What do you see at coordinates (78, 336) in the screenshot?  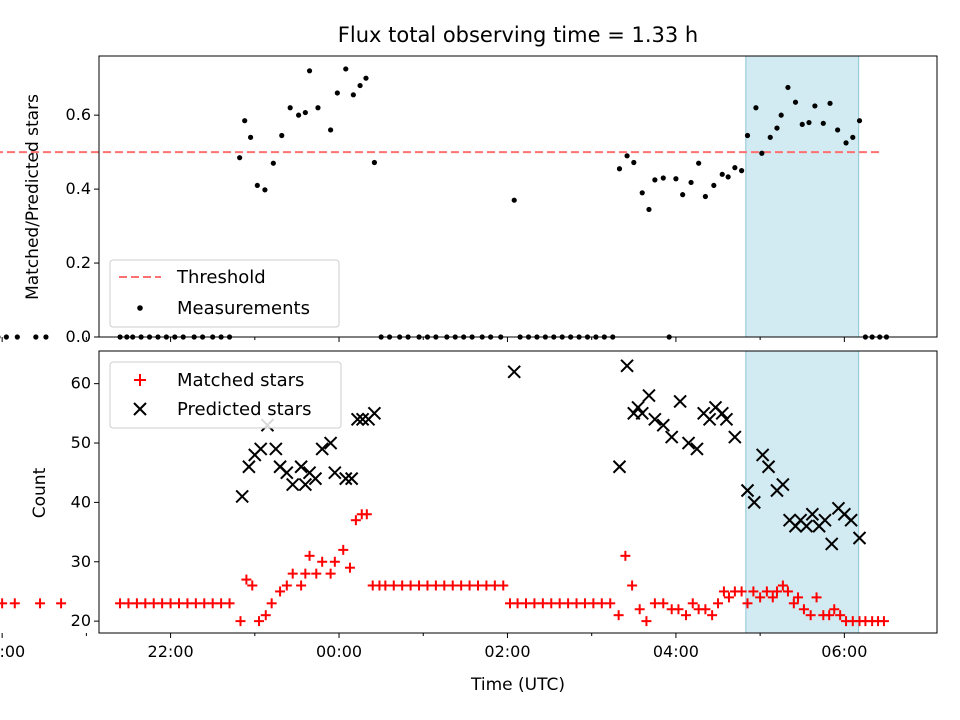 I see `y-tick-label: 0.0` at bounding box center [78, 336].